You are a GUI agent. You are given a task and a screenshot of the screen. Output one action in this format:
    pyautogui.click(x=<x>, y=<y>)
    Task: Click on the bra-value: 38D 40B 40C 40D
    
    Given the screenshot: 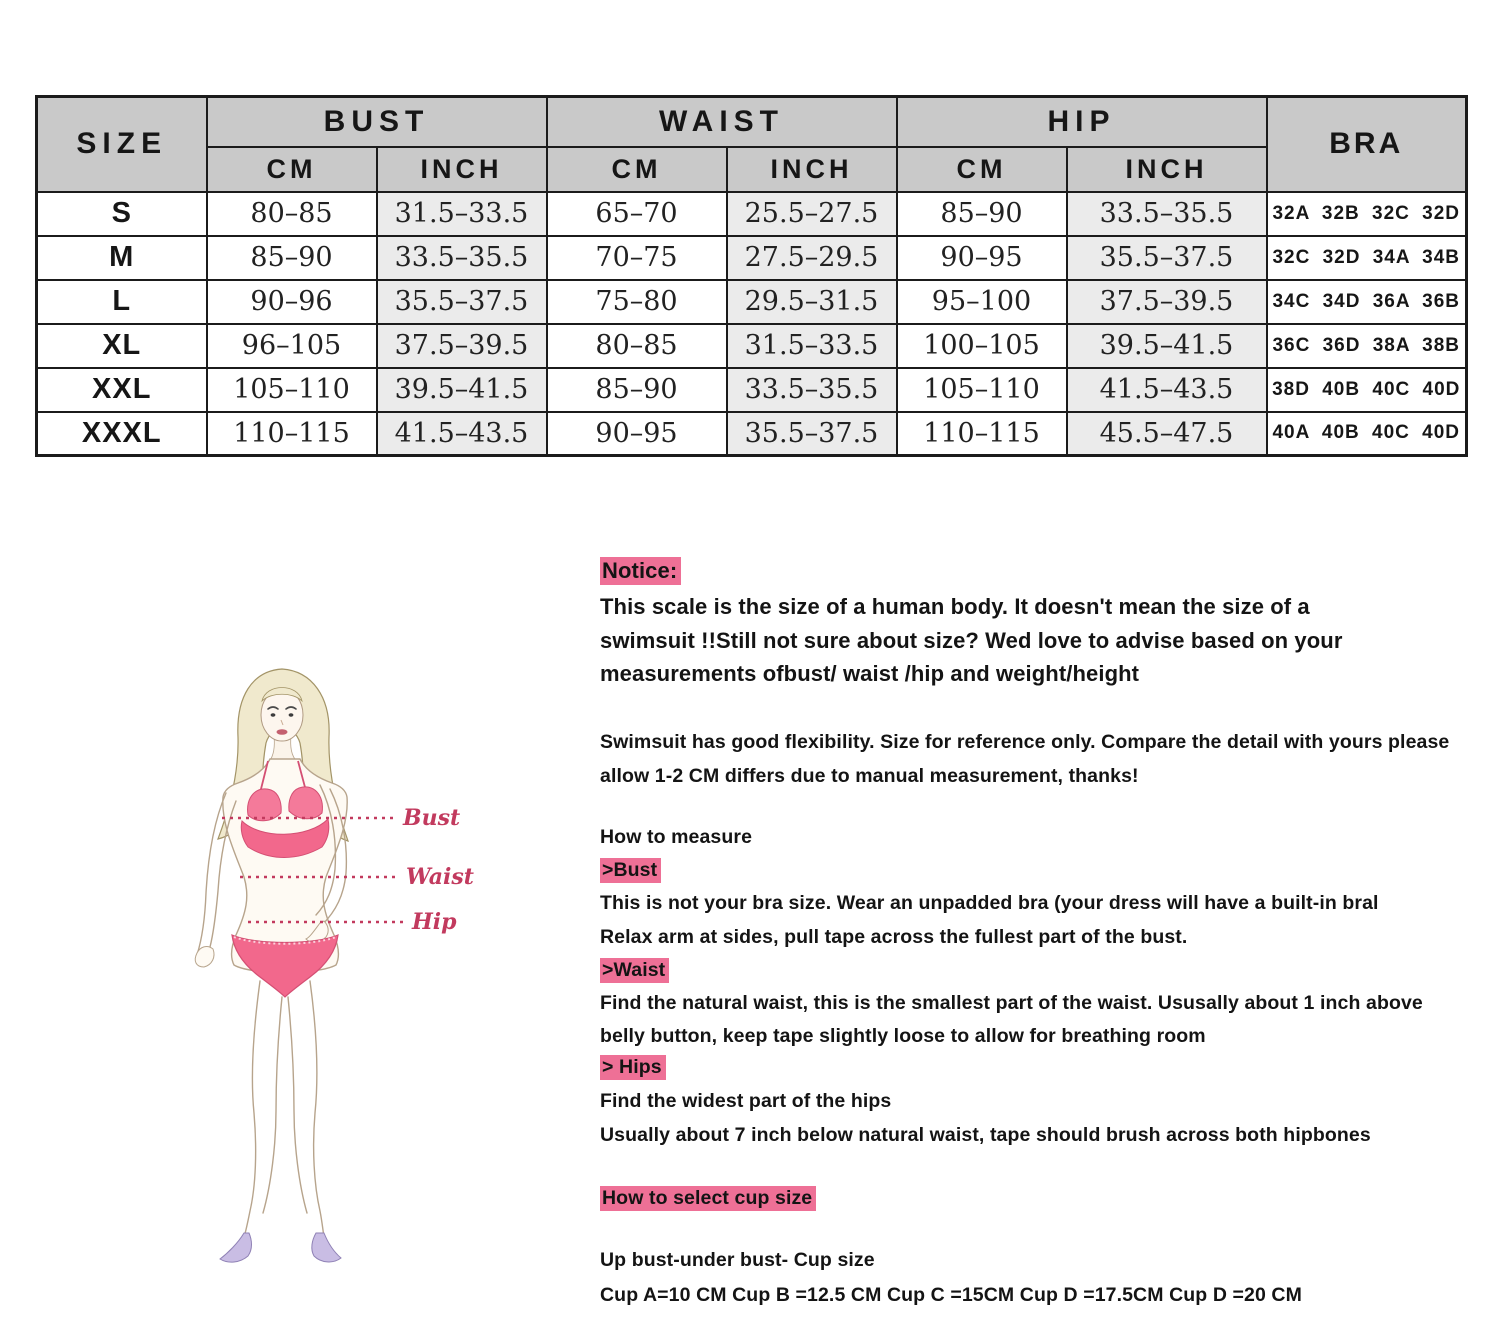 What is the action you would take?
    pyautogui.click(x=1366, y=389)
    